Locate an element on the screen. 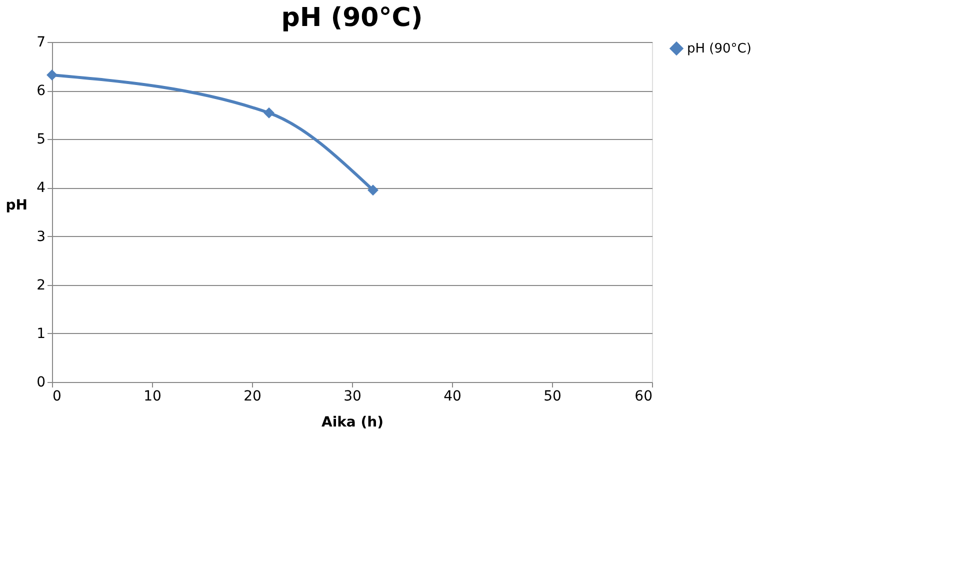 The image size is (958, 581). x-tick-label: 50 is located at coordinates (553, 396).